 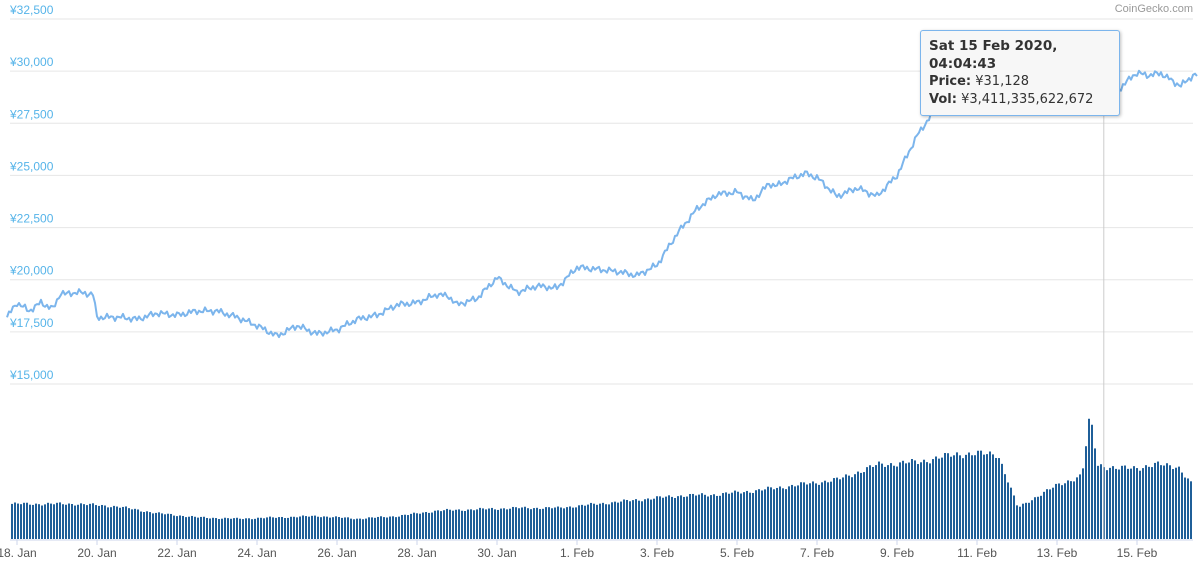 I want to click on credit-text: CoinGecko.com, so click(x=1154, y=9).